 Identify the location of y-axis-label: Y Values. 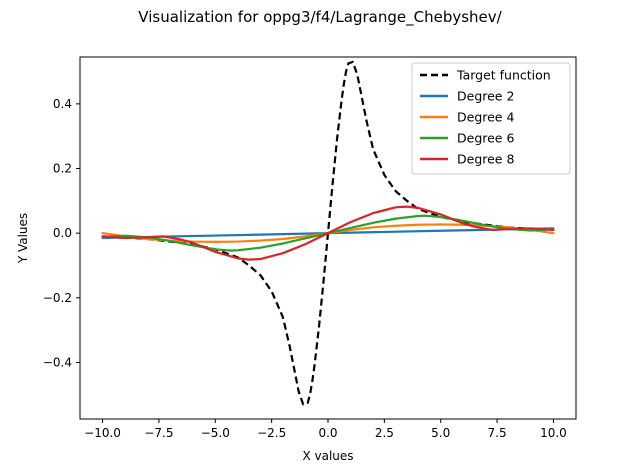
(23, 238).